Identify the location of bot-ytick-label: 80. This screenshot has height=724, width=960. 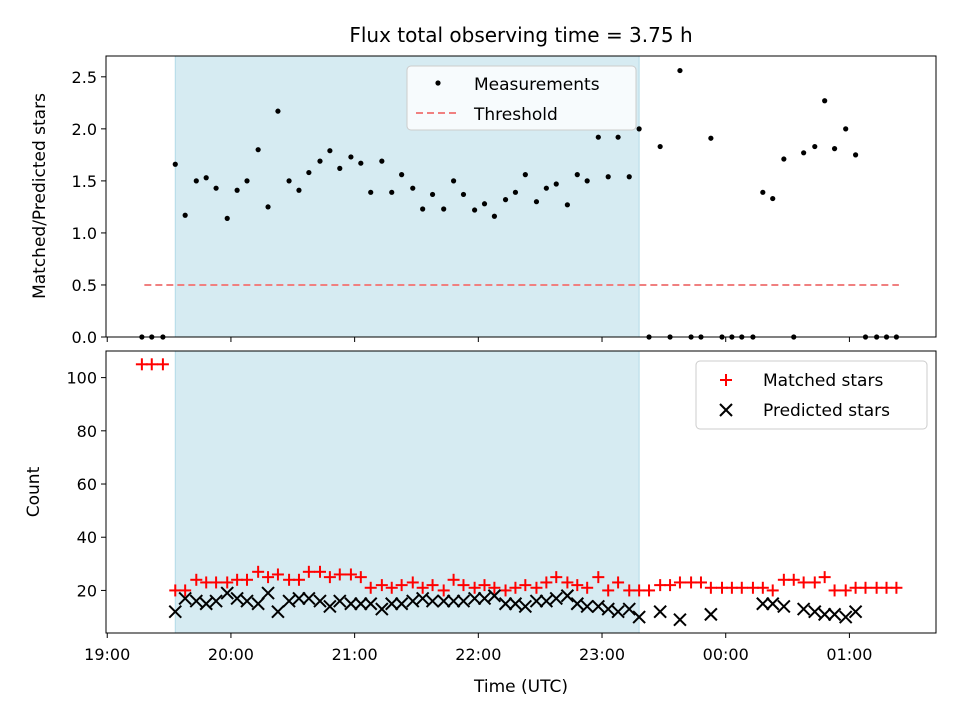
(87, 431).